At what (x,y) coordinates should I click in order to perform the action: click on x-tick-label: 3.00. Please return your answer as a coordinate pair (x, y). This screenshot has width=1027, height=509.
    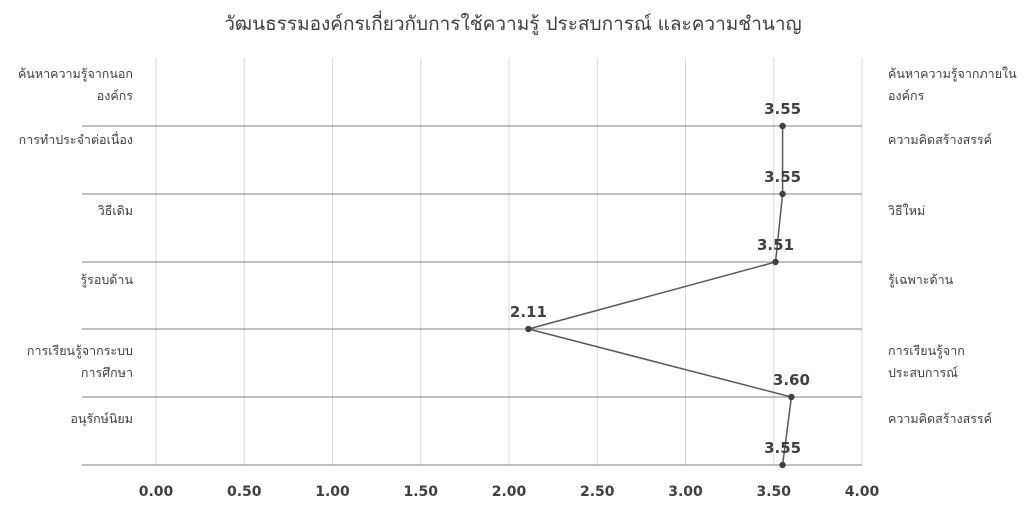
    Looking at the image, I should click on (685, 492).